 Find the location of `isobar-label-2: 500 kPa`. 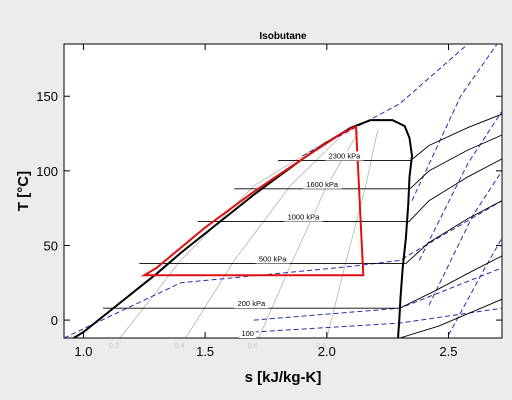

isobar-label-2: 500 kPa is located at coordinates (273, 258).